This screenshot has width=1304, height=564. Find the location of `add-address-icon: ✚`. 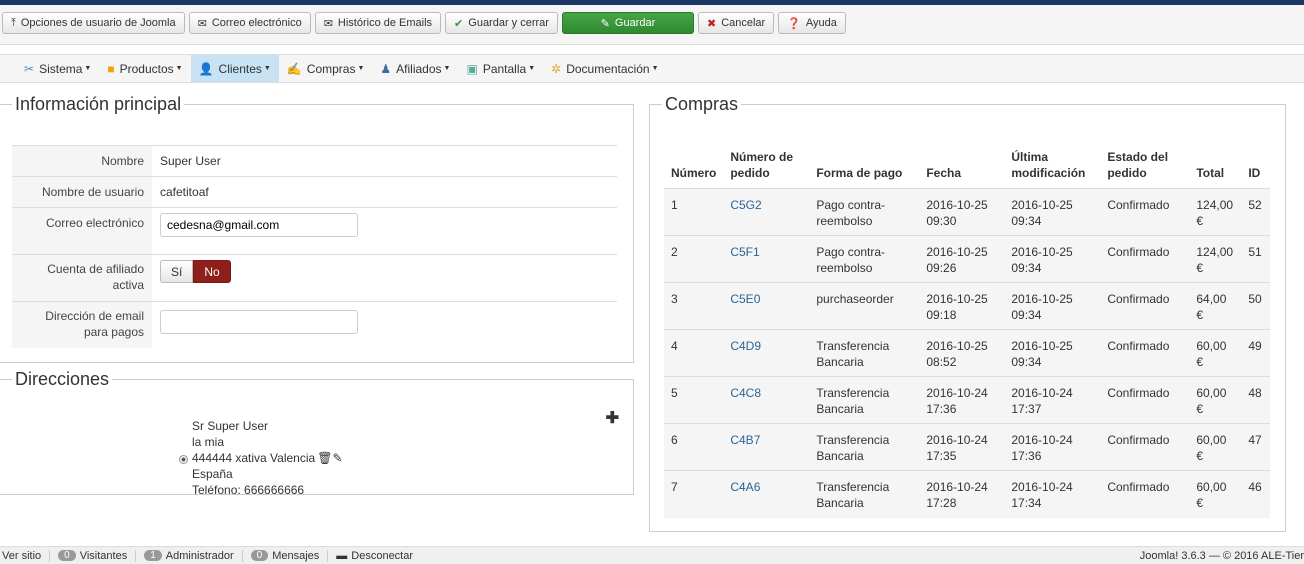

add-address-icon: ✚ is located at coordinates (612, 418).